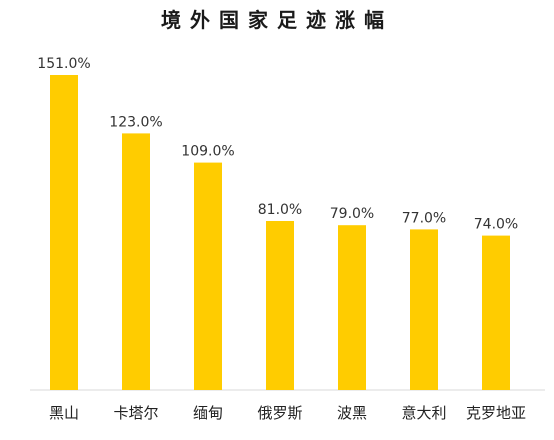 This screenshot has height=440, width=554. What do you see at coordinates (208, 413) in the screenshot?
I see `category-label-3: 缅甸` at bounding box center [208, 413].